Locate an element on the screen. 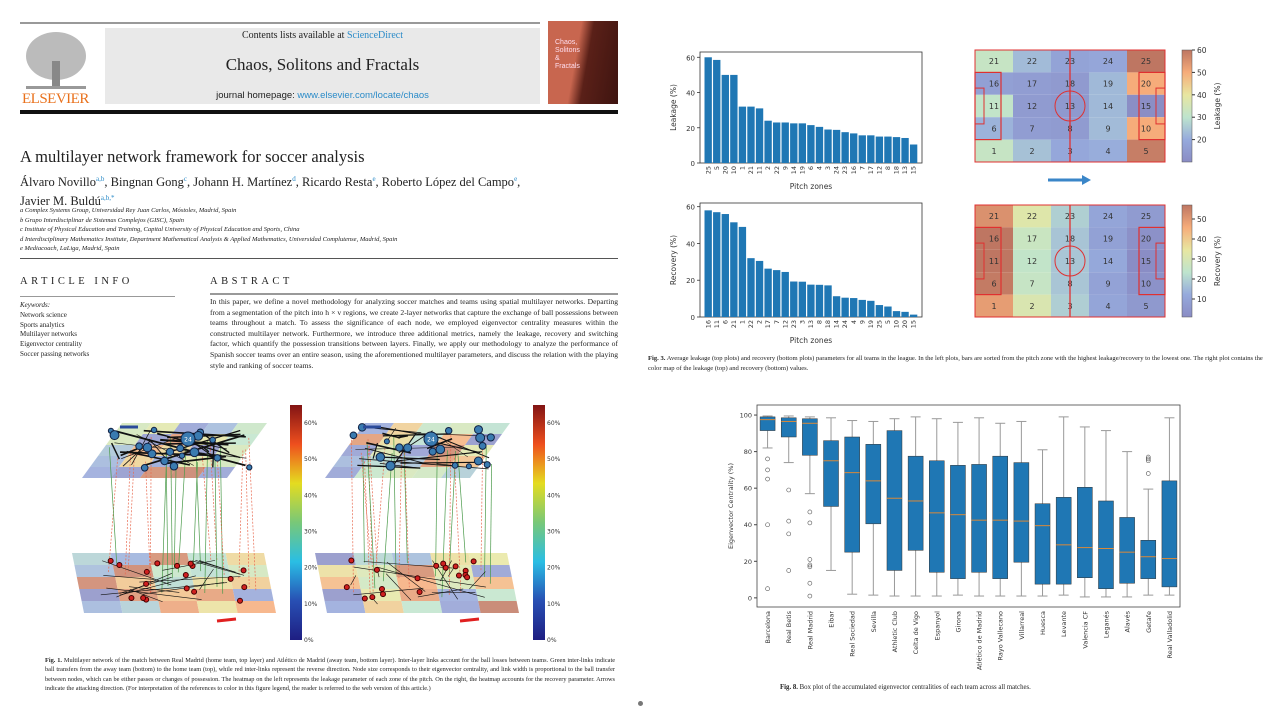  zone-label: 21 is located at coordinates (994, 216).